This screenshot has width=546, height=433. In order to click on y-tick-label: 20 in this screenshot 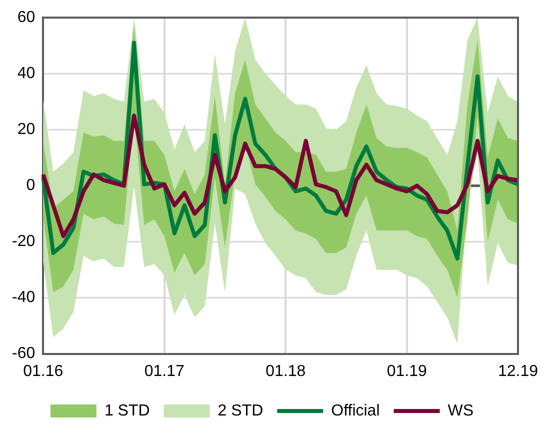, I will do `click(26, 129)`.